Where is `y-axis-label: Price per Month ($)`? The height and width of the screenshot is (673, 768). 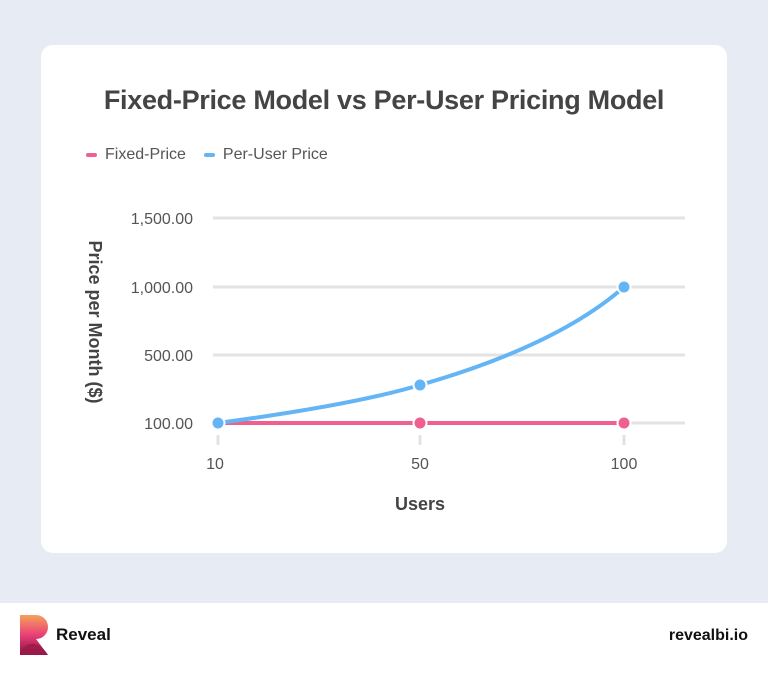
y-axis-label: Price per Month ($) is located at coordinates (95, 321).